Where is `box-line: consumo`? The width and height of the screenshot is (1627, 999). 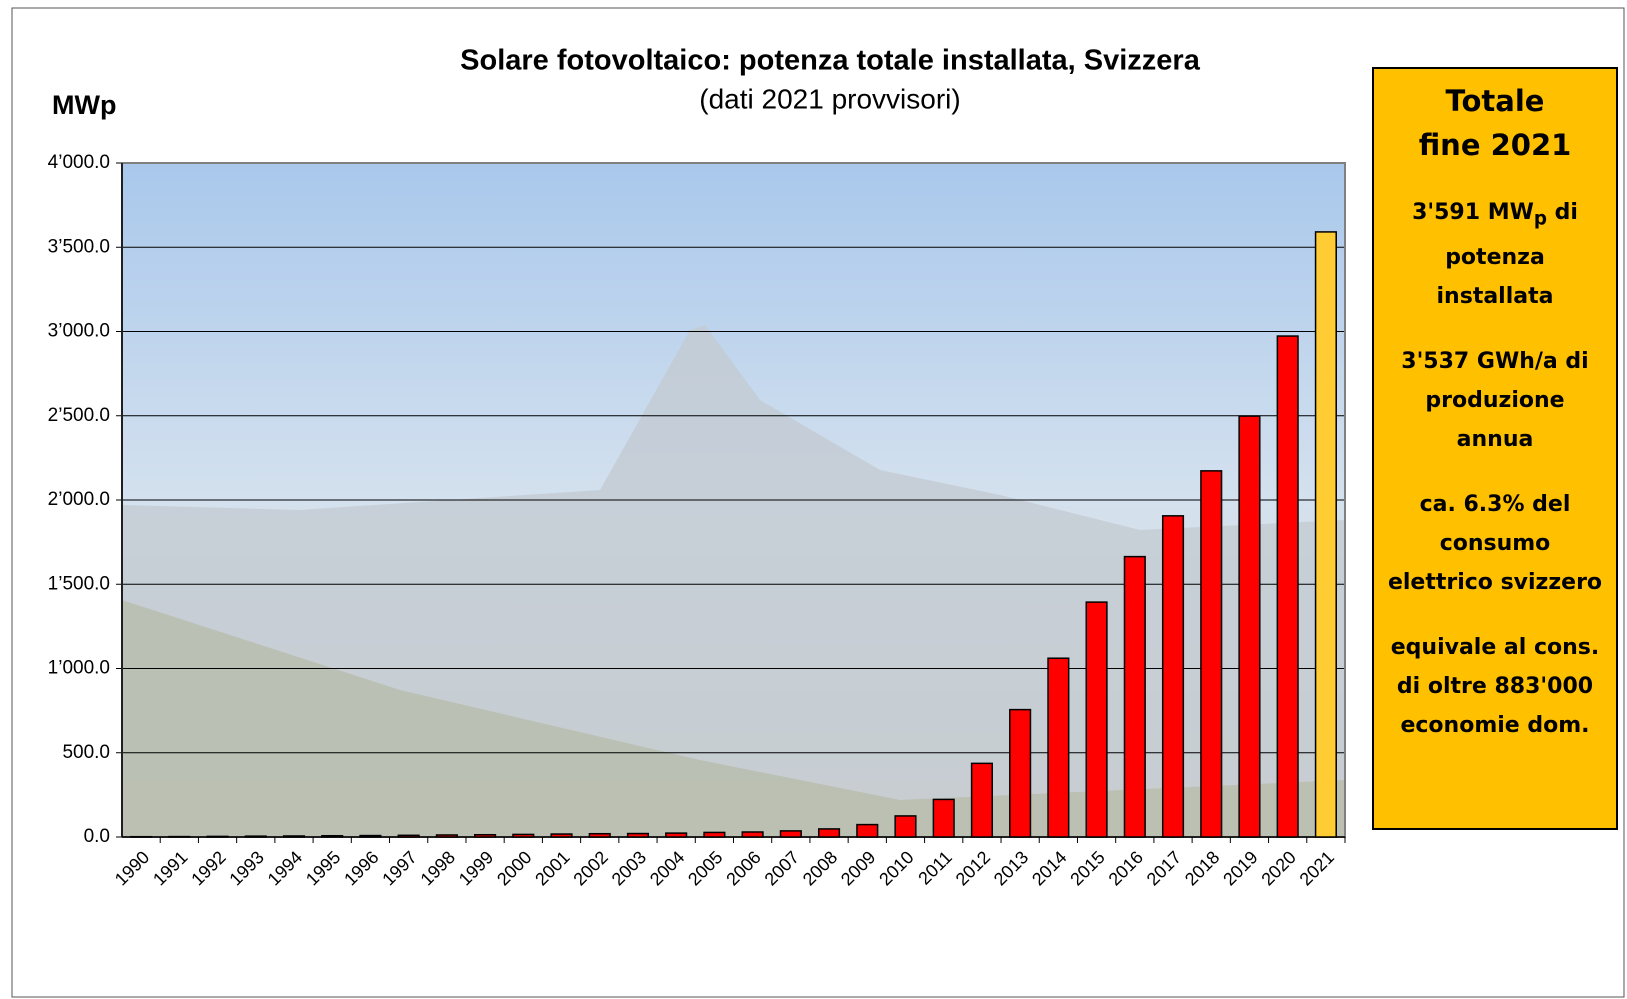 box-line: consumo is located at coordinates (1495, 544).